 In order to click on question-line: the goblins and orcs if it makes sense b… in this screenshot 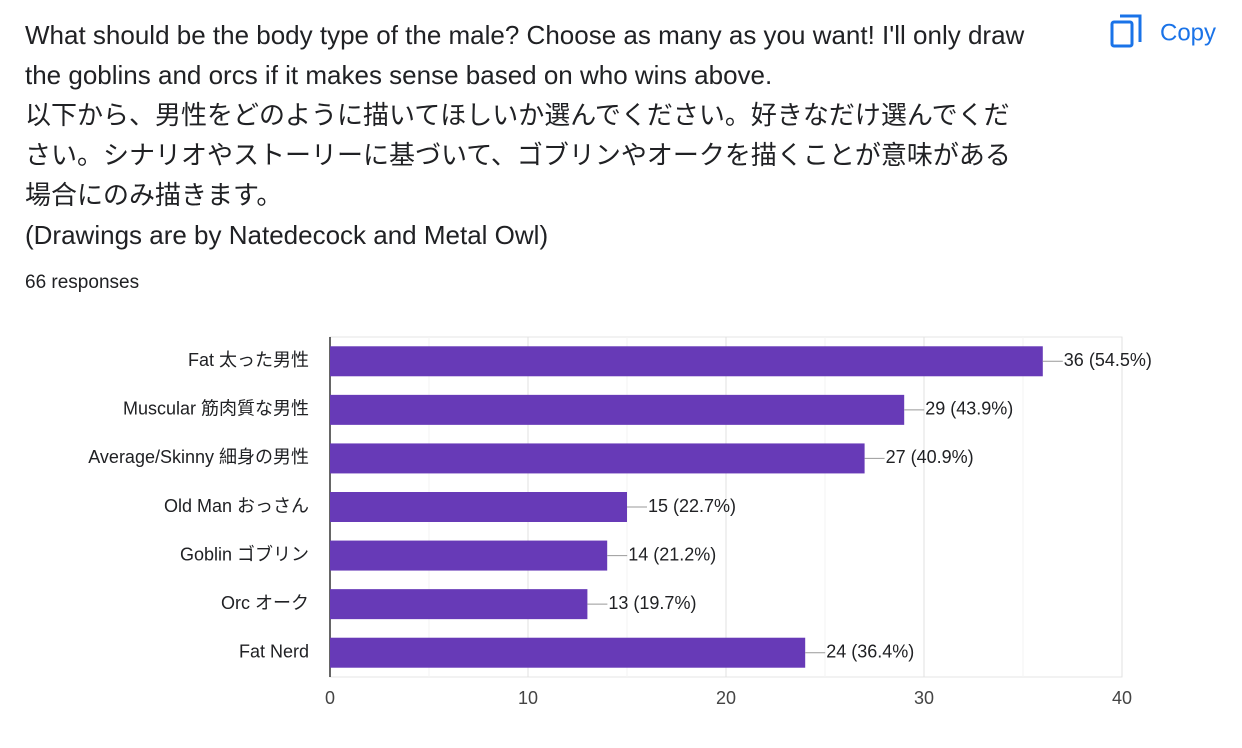, I will do `click(398, 75)`.